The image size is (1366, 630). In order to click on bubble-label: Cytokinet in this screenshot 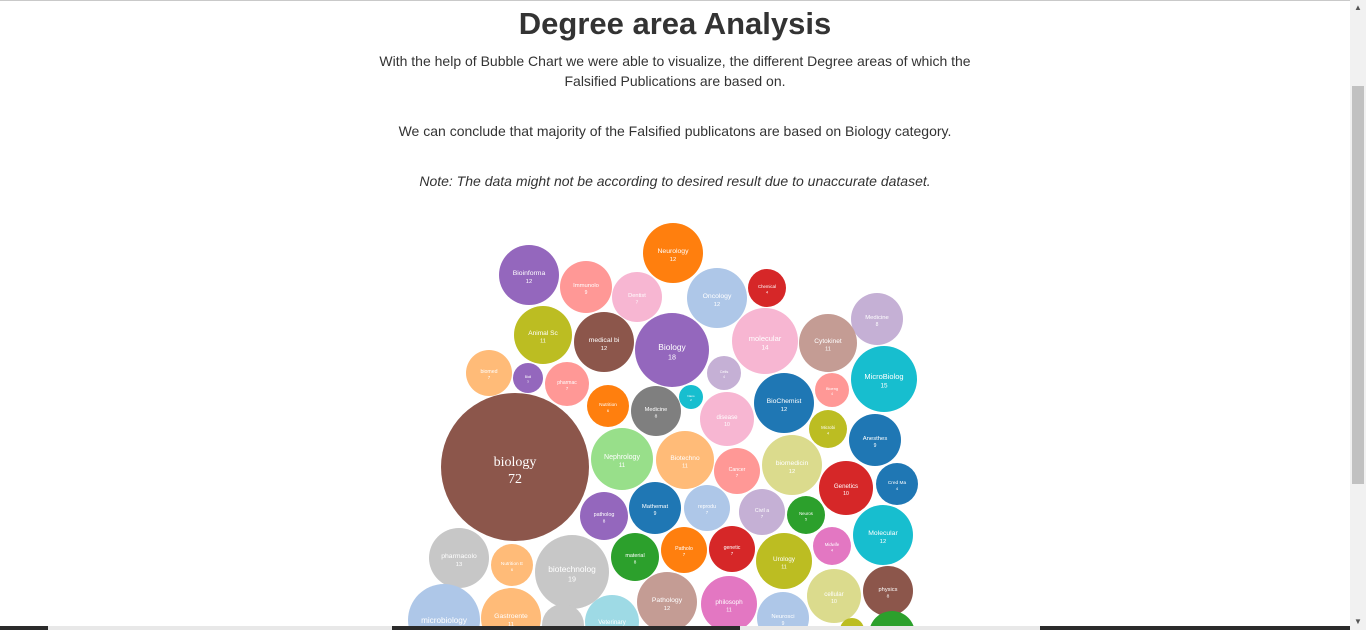, I will do `click(828, 341)`.